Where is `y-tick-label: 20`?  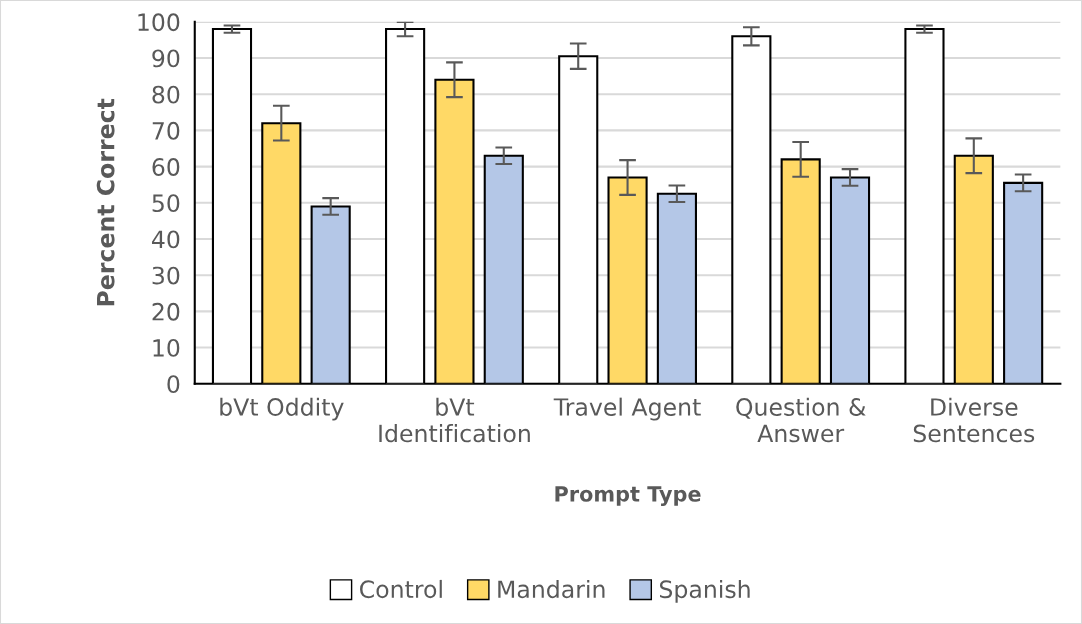
y-tick-label: 20 is located at coordinates (166, 311).